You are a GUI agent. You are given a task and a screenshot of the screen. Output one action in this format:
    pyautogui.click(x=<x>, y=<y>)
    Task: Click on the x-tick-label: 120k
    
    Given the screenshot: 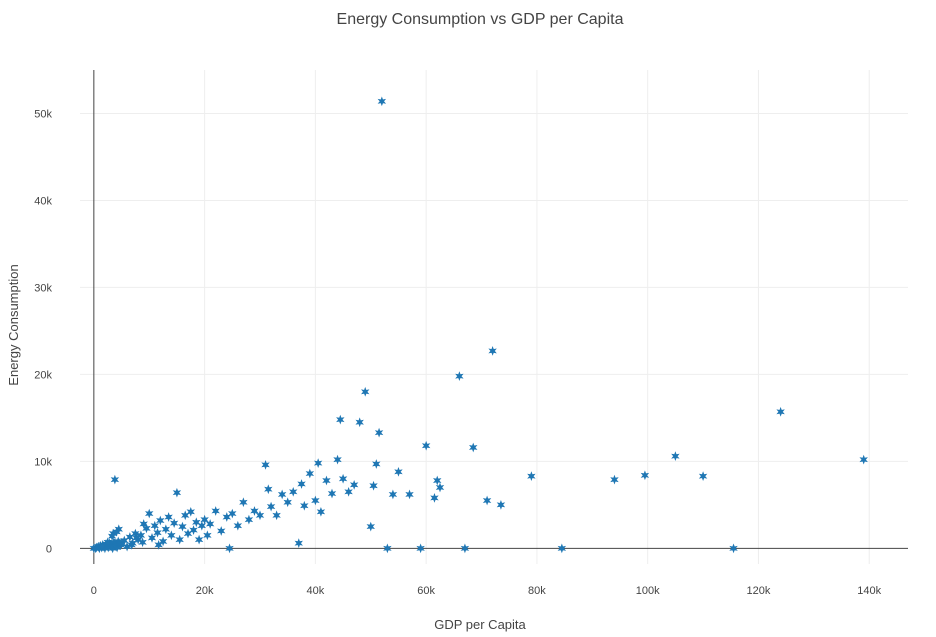 What is the action you would take?
    pyautogui.click(x=759, y=591)
    